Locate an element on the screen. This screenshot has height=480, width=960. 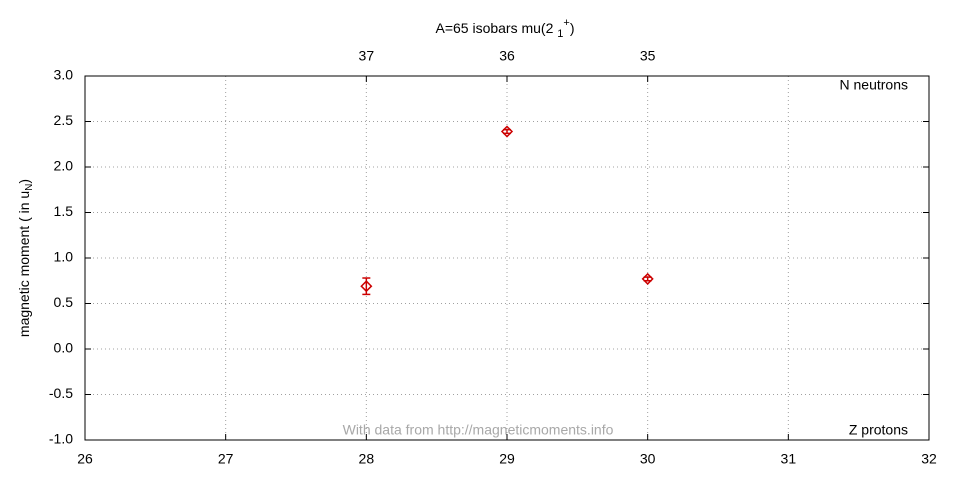
y-tick-label: 1.5 is located at coordinates (64, 211).